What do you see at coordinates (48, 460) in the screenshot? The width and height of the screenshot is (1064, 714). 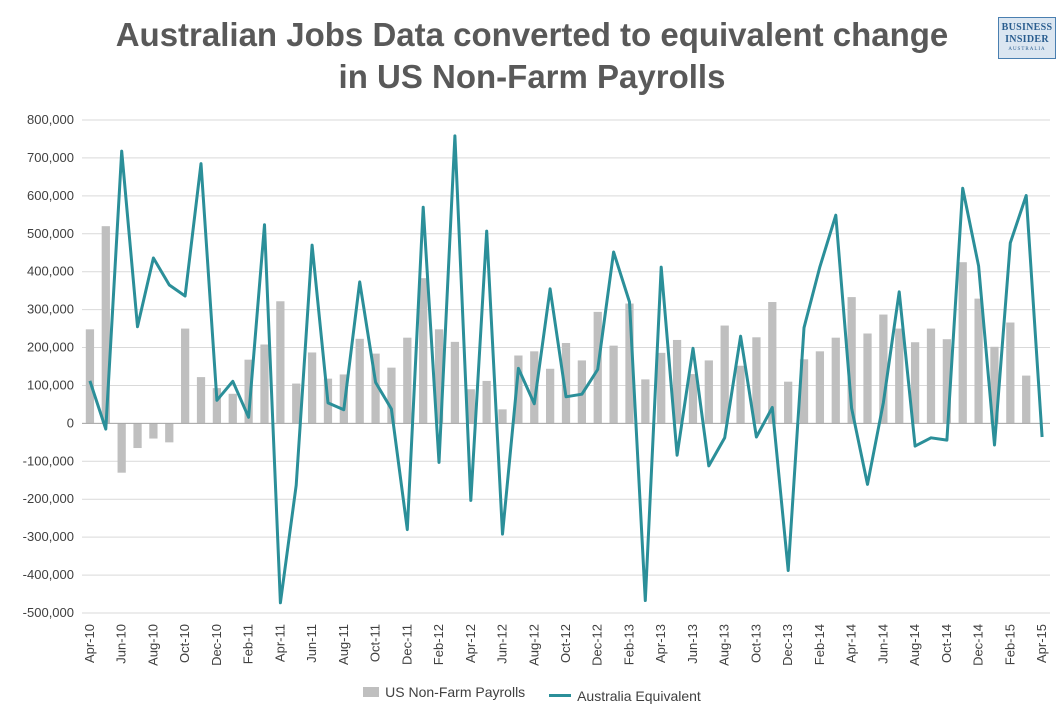 I see `y-tick-label: -100,000` at bounding box center [48, 460].